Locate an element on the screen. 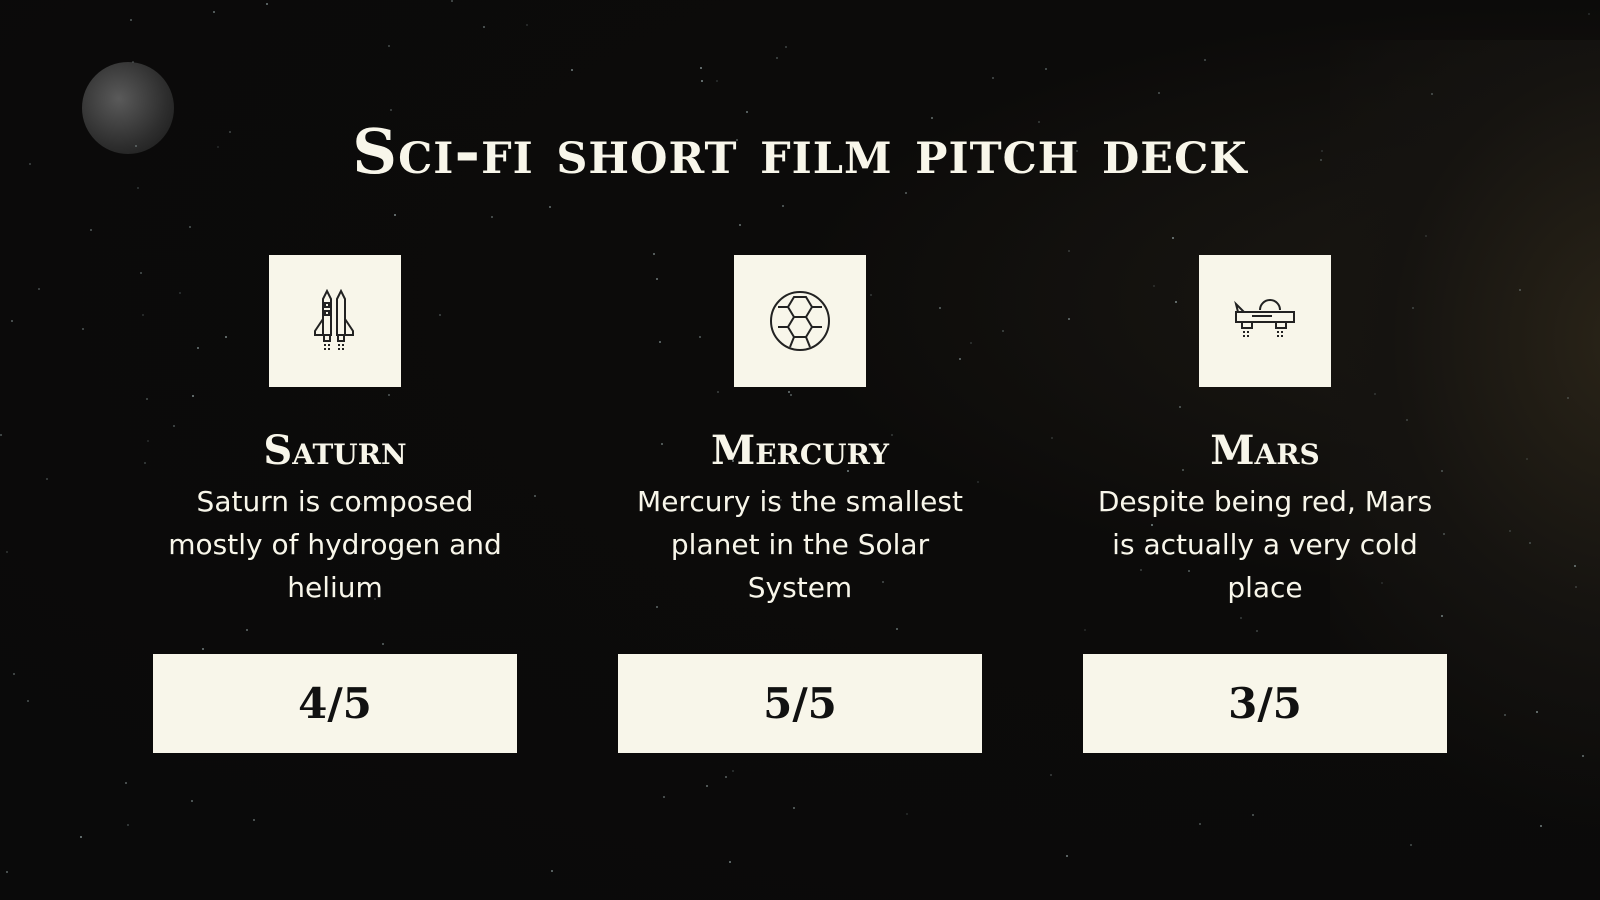 The image size is (1600, 900). page-title: Sci-fi short film pitch deck is located at coordinates (800, 151).